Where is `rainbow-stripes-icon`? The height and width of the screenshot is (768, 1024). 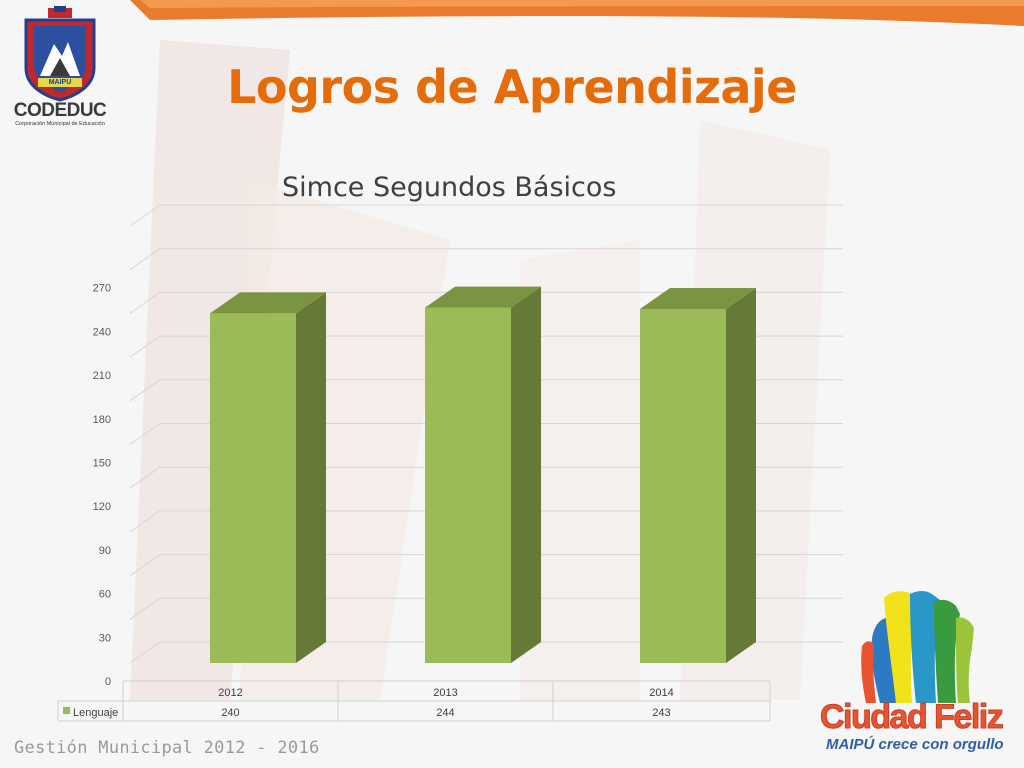
rainbow-stripes-icon is located at coordinates (917, 647).